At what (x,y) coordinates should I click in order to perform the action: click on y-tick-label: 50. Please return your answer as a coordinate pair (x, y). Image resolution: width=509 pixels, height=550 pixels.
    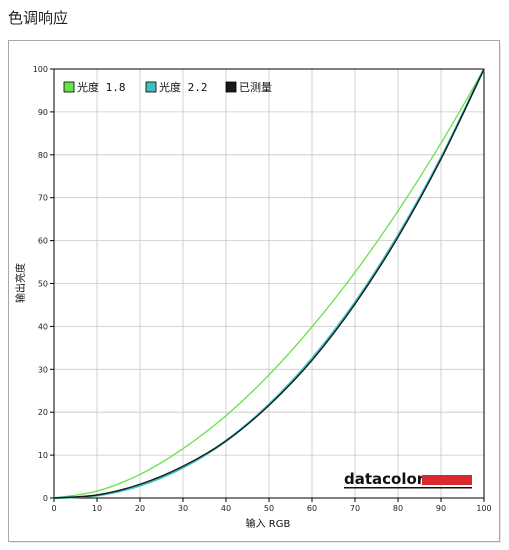
    Looking at the image, I should click on (43, 284).